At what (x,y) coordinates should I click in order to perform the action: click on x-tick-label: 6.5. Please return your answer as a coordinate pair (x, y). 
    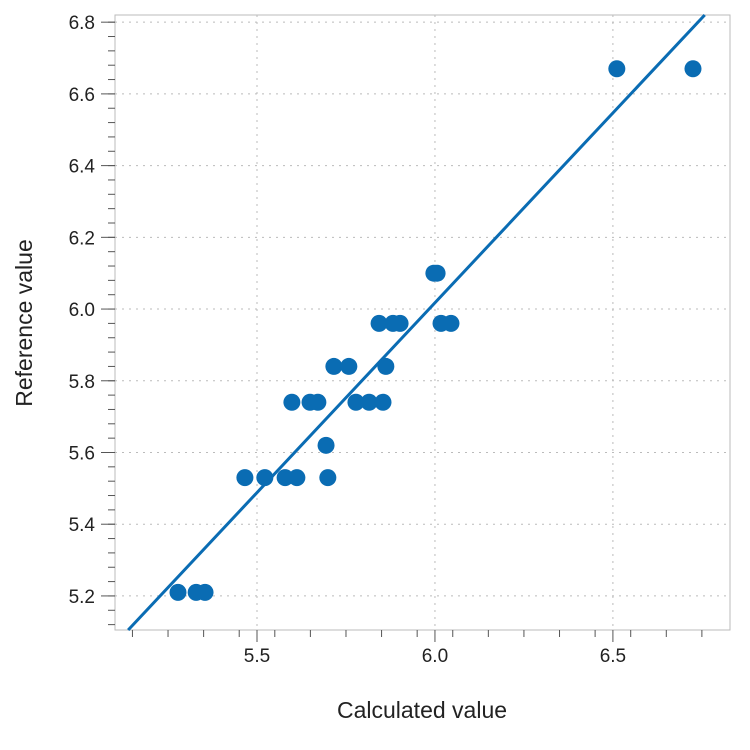
    Looking at the image, I should click on (613, 656).